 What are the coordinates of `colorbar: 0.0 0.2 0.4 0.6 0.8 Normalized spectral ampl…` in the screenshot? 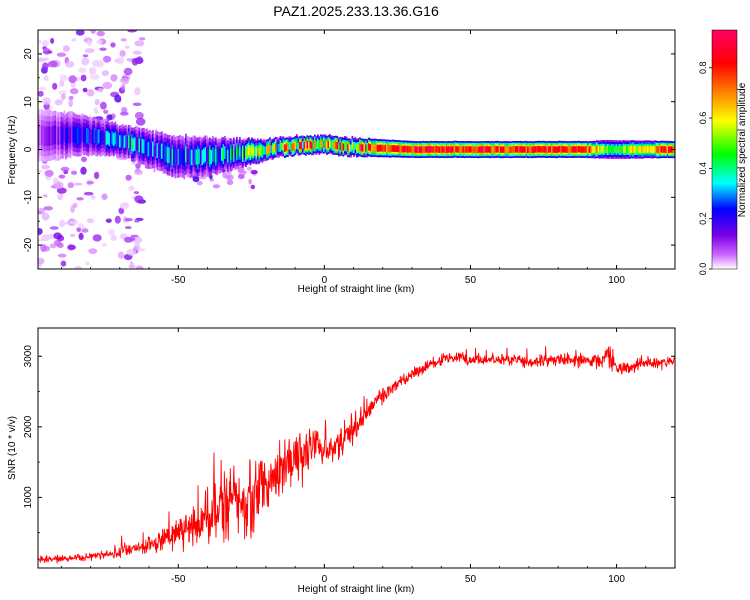 It's located at (723, 152).